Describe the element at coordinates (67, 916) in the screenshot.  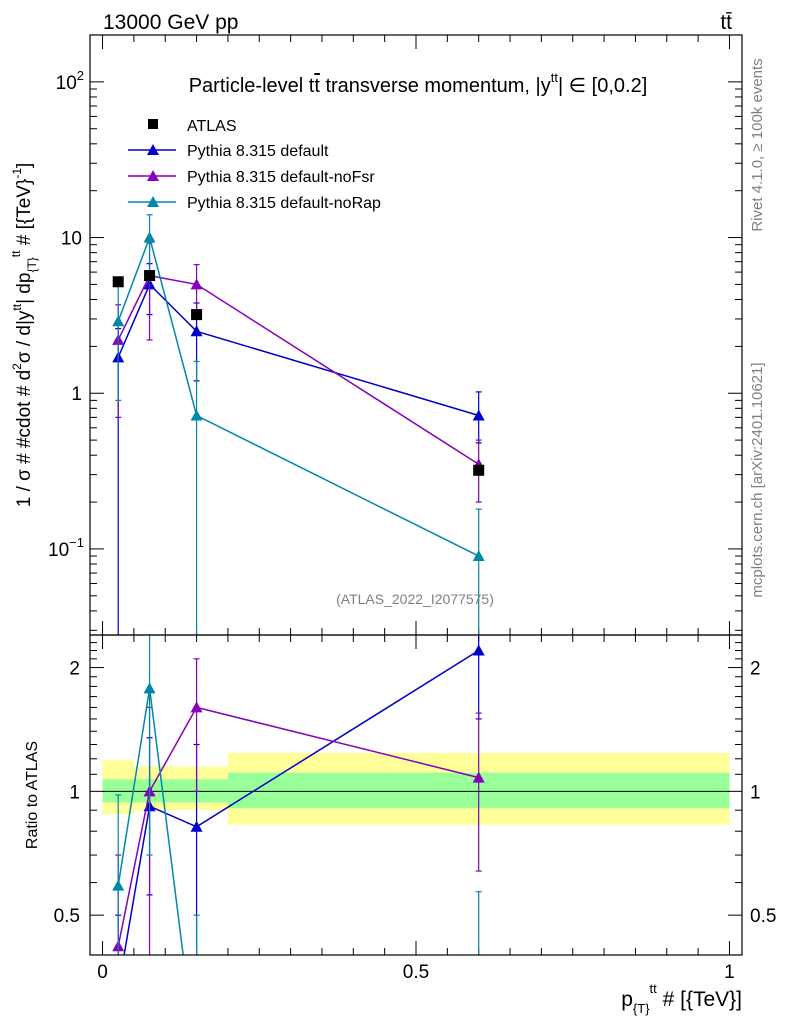
I see `ratio-ytick-label: 0.5` at that location.